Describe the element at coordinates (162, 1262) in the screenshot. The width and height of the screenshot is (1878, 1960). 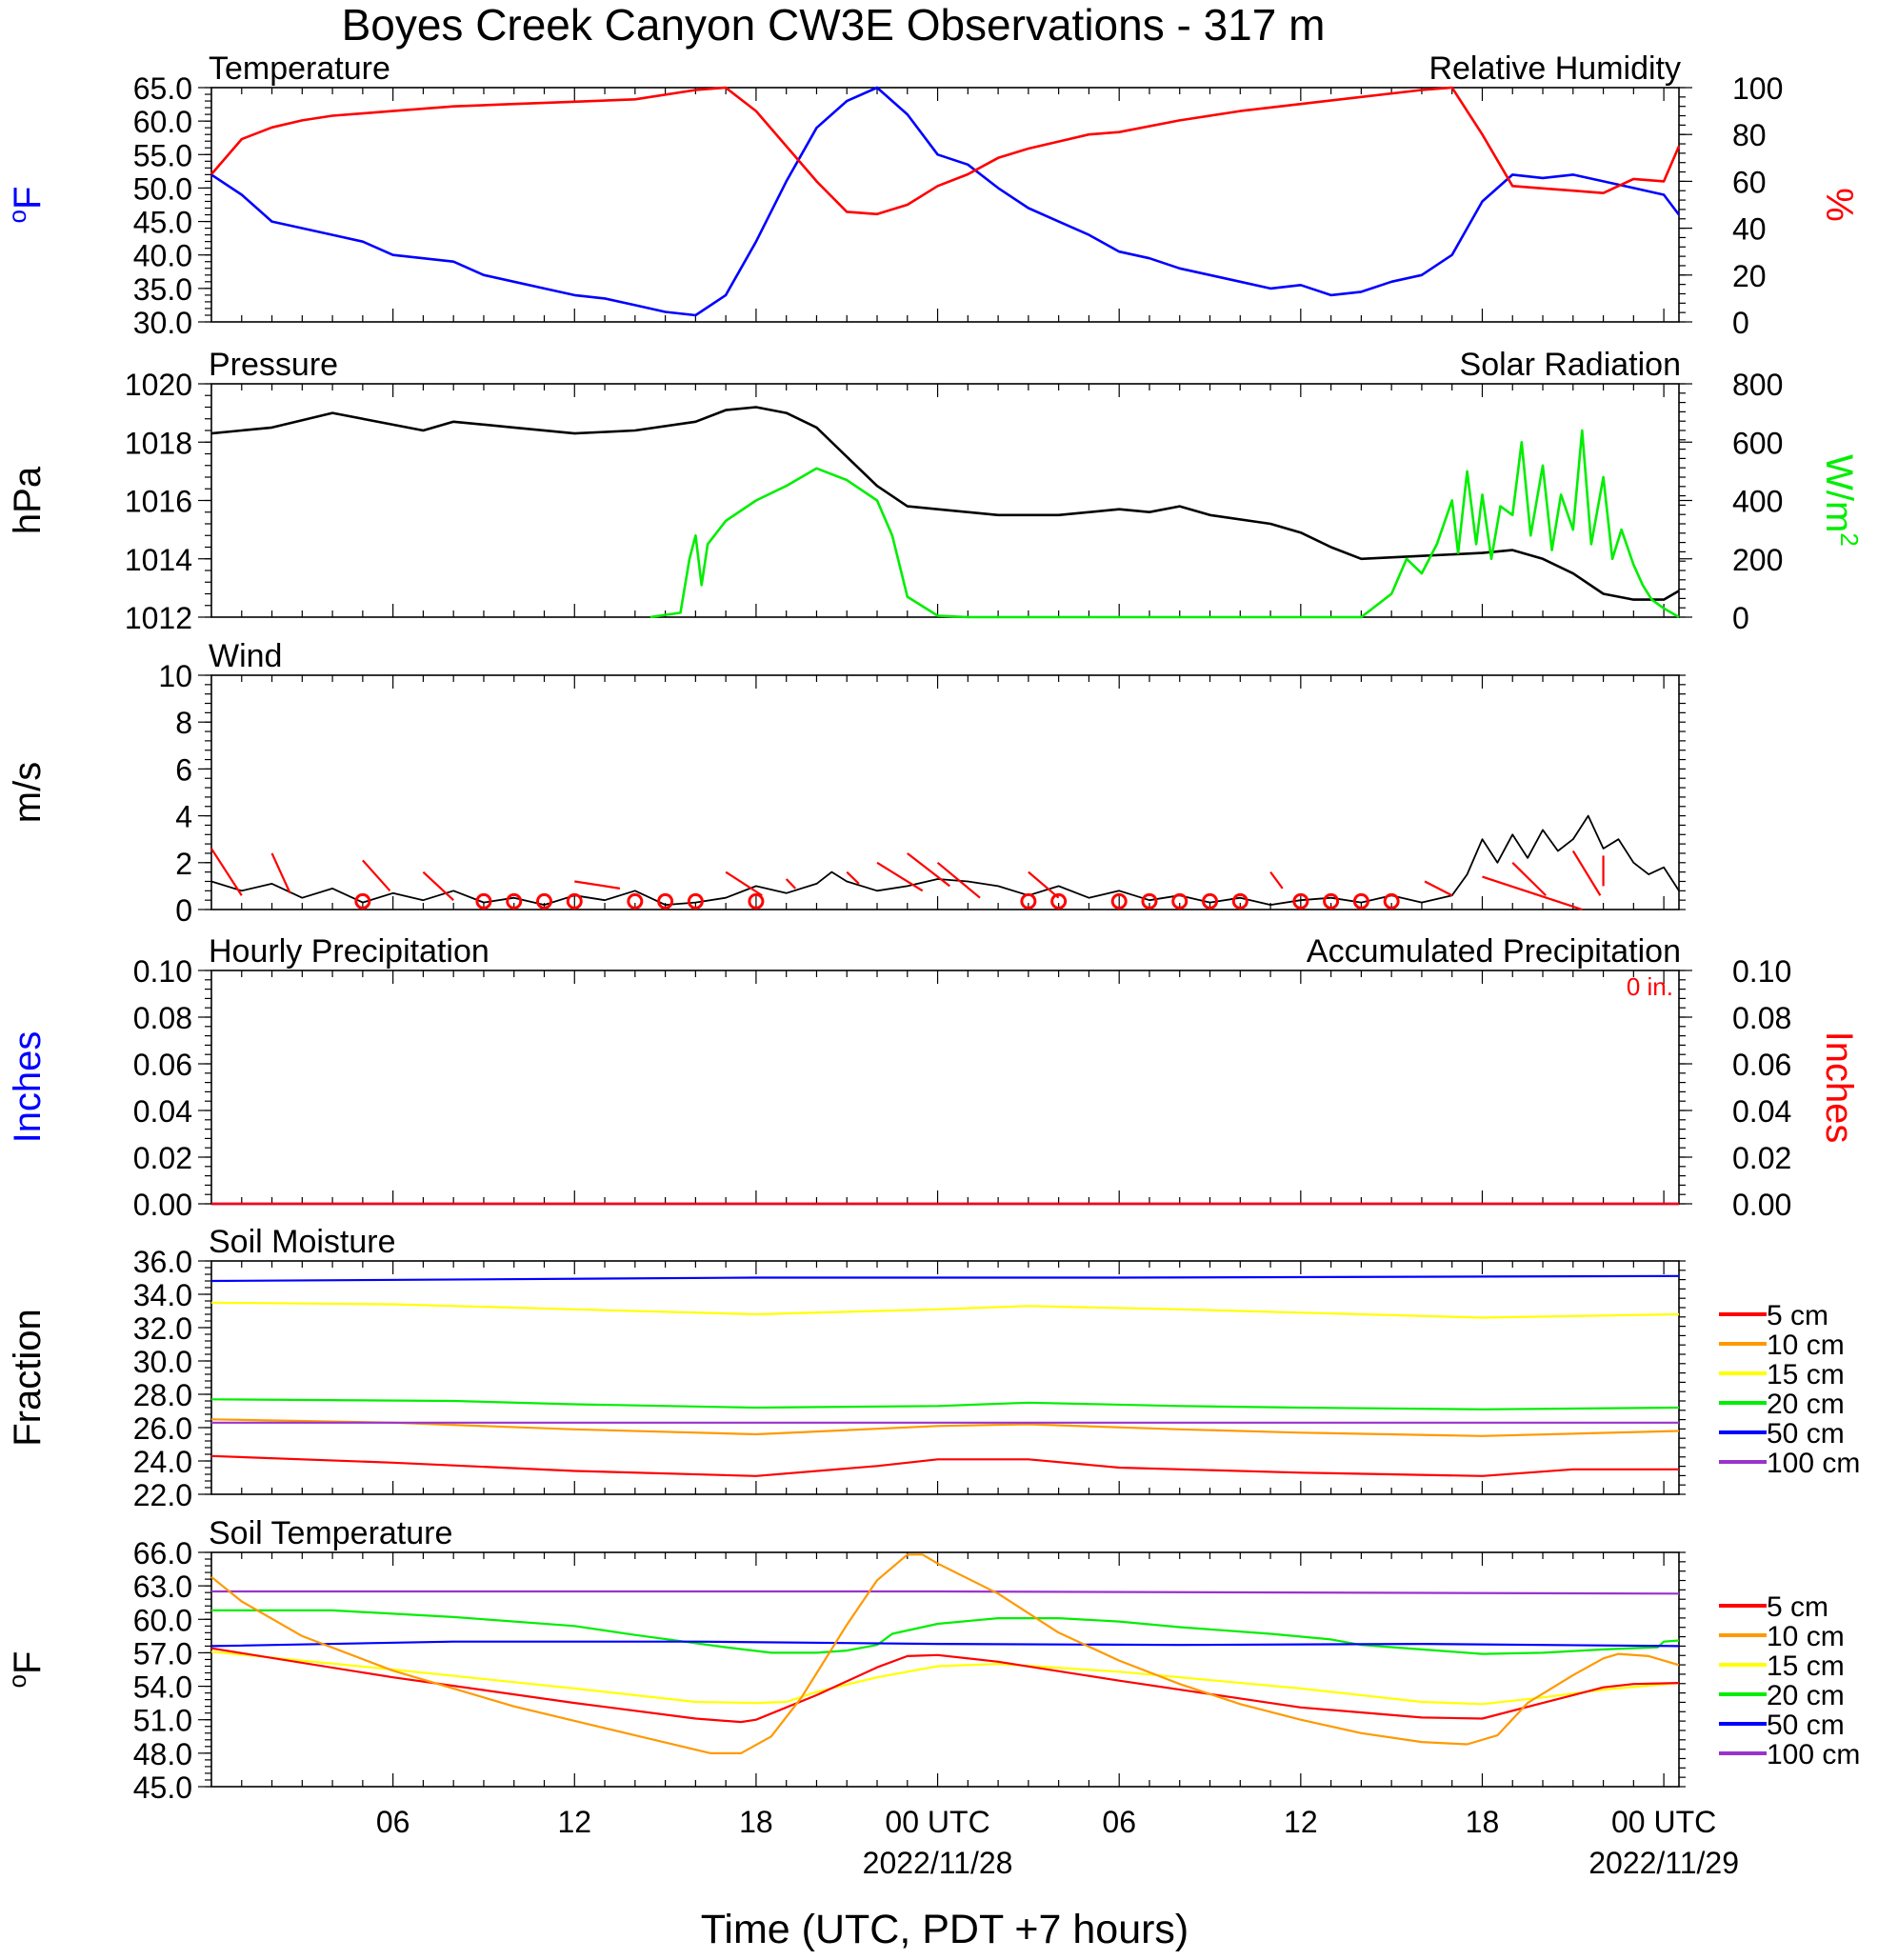
I see `y-tick-label: 36.0` at that location.